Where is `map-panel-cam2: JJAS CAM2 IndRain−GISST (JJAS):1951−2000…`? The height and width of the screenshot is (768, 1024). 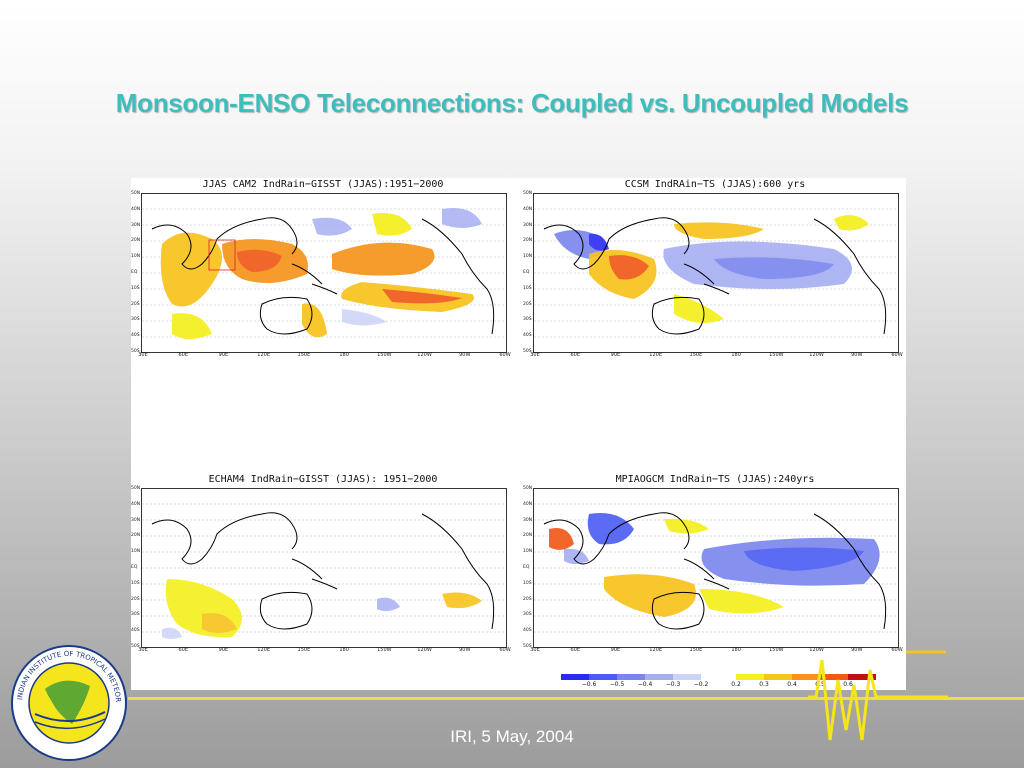
map-panel-cam2: JJAS CAM2 IndRain−GISST (JJAS):1951−2000… is located at coordinates (323, 273).